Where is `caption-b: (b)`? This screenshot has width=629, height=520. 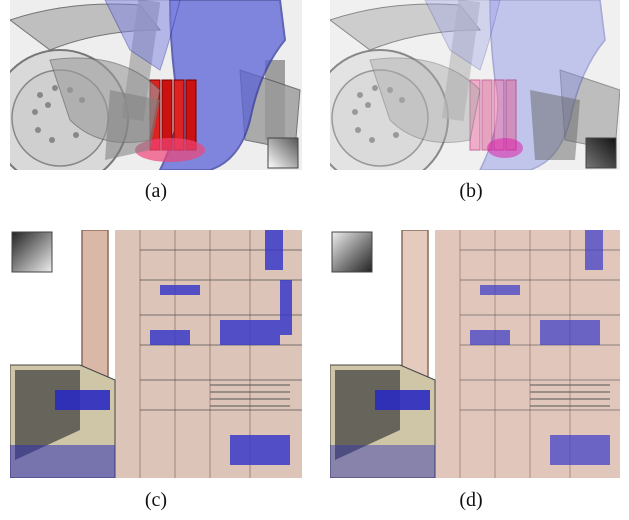 caption-b: (b) is located at coordinates (471, 191).